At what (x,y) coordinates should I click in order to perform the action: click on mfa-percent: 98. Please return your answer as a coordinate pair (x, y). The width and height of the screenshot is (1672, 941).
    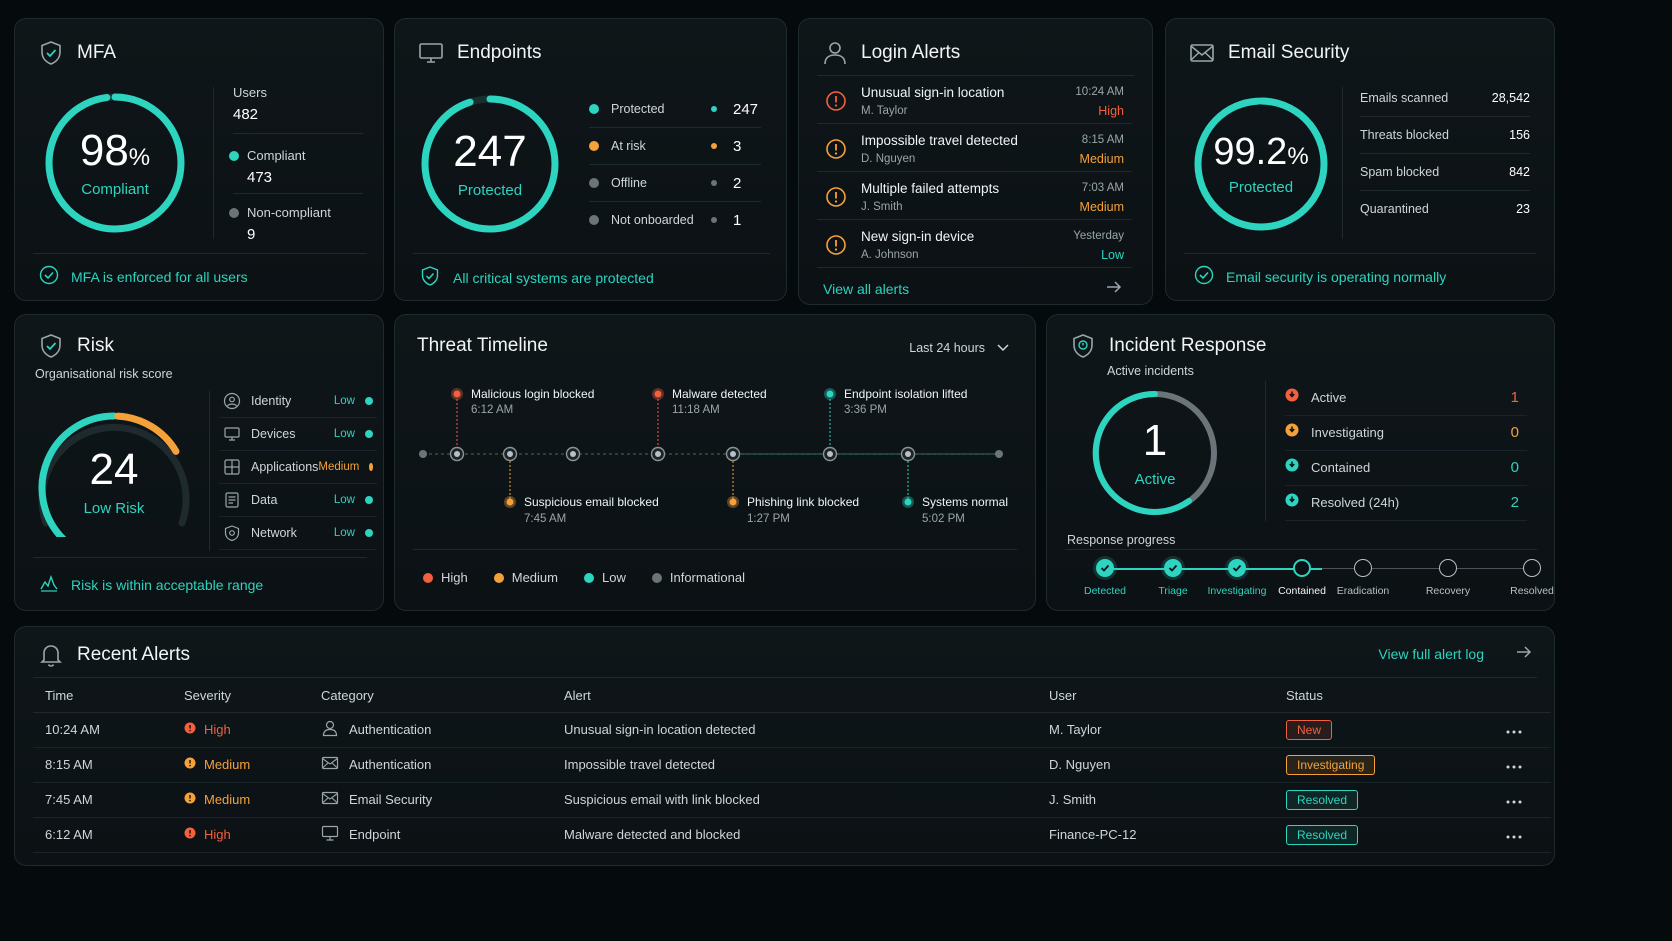
    Looking at the image, I should click on (104, 150).